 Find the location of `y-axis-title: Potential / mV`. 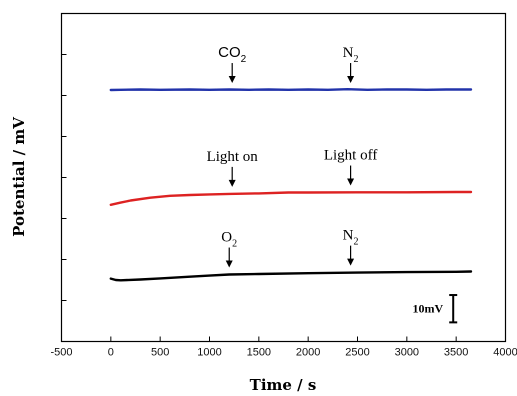

y-axis-title: Potential / mV is located at coordinates (19, 177).